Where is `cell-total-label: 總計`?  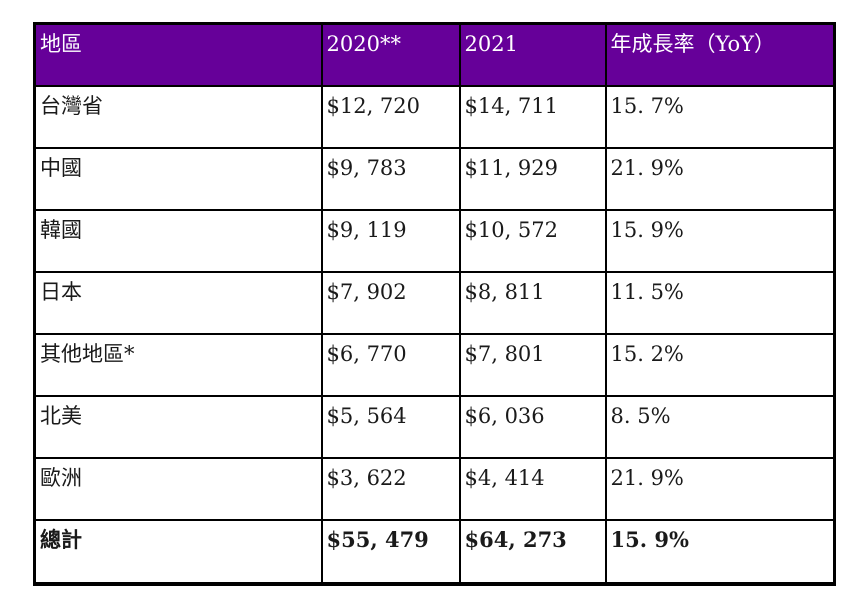 cell-total-label: 總計 is located at coordinates (178, 551).